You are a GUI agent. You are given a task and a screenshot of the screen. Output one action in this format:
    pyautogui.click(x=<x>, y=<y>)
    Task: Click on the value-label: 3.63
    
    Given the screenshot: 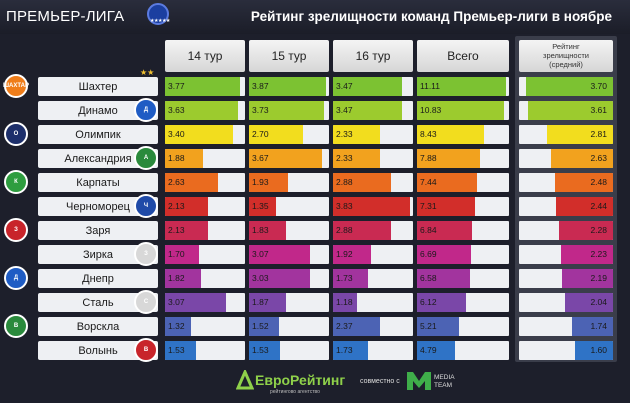 What is the action you would take?
    pyautogui.click(x=176, y=110)
    